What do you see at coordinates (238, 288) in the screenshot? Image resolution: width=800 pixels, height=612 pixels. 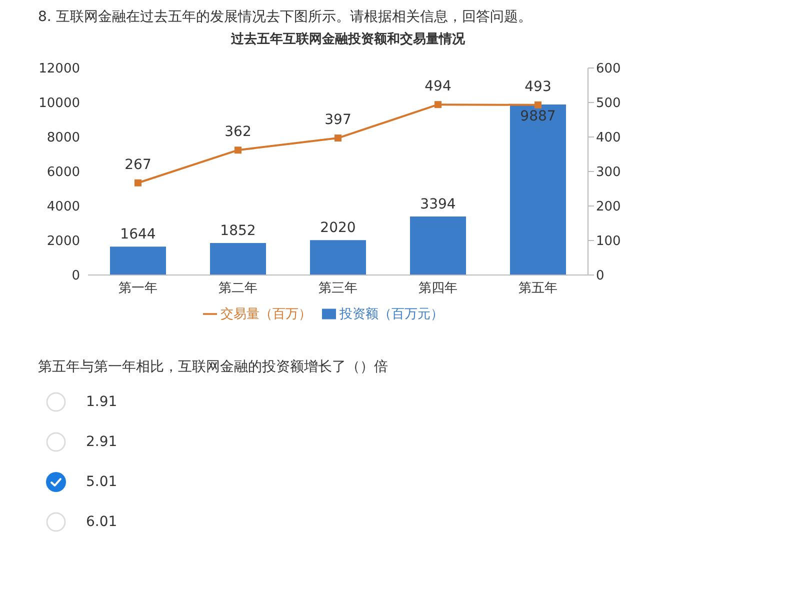 I see `x-tick-label: 第二年` at bounding box center [238, 288].